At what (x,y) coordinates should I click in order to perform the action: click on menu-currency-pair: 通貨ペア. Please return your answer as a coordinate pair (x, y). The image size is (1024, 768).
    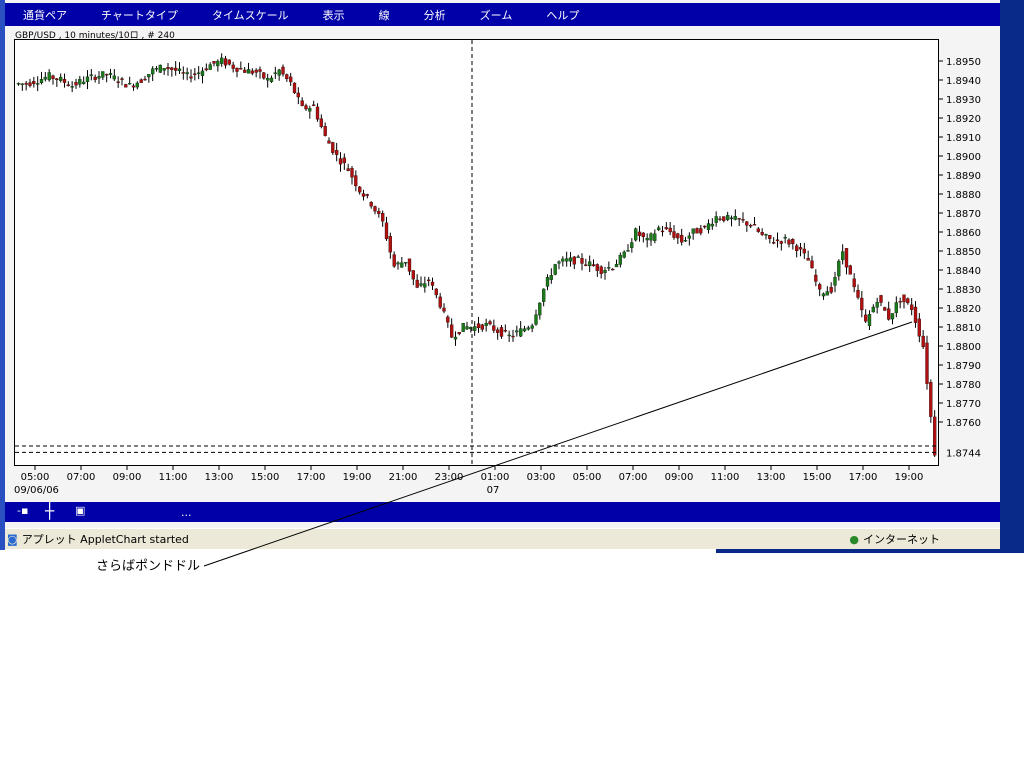
    Looking at the image, I should click on (45, 15).